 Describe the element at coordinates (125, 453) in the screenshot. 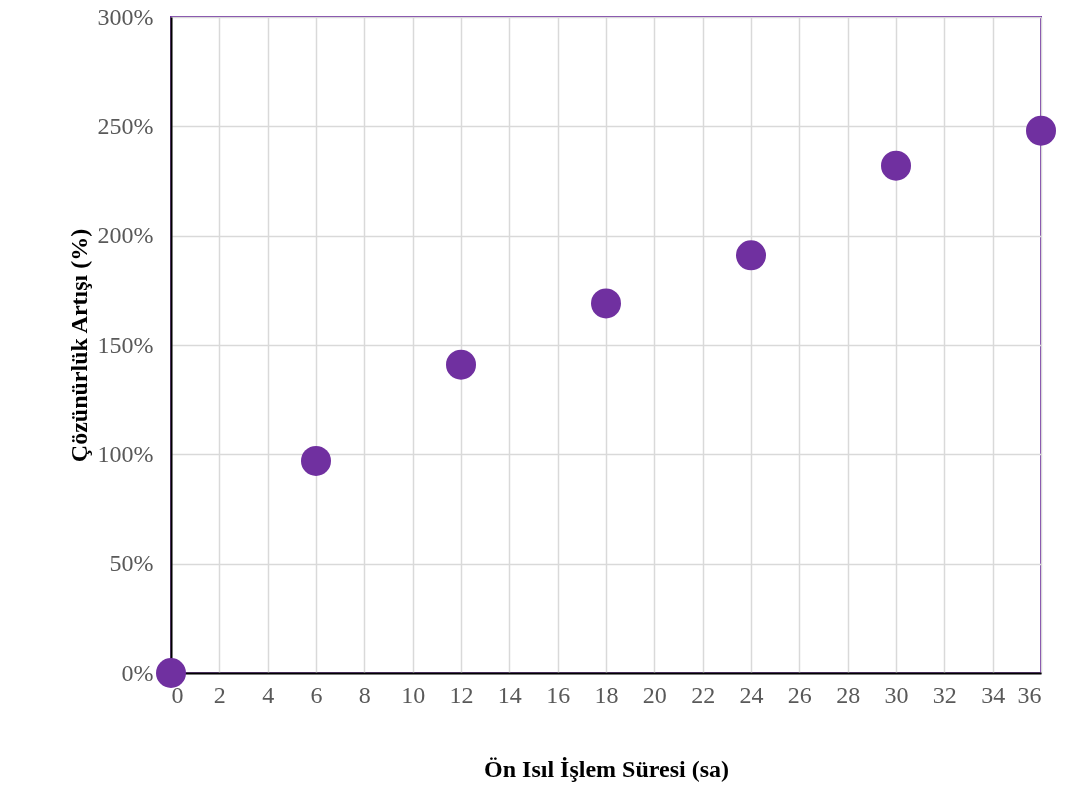

I see `y-tick-label: 100%` at that location.